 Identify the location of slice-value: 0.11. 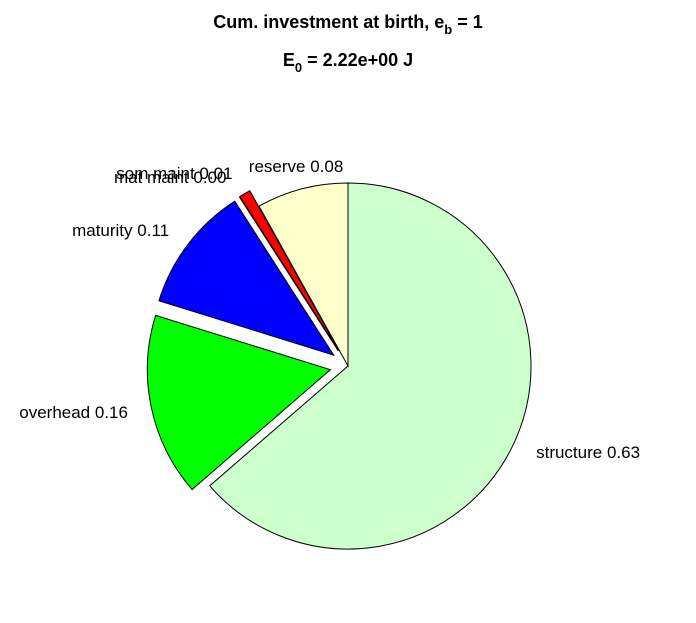
(153, 230).